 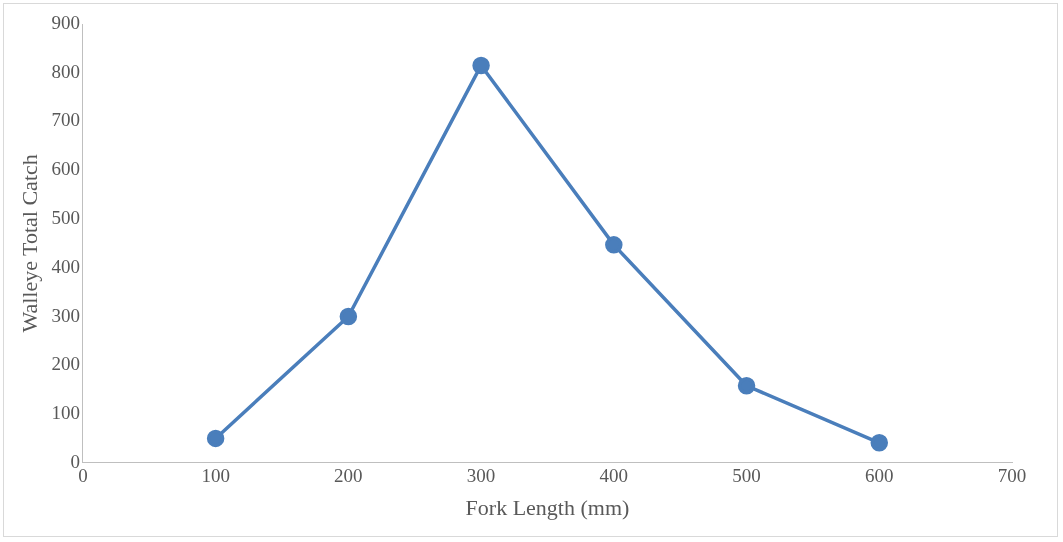 I want to click on x-tick-label: 200, so click(x=348, y=476).